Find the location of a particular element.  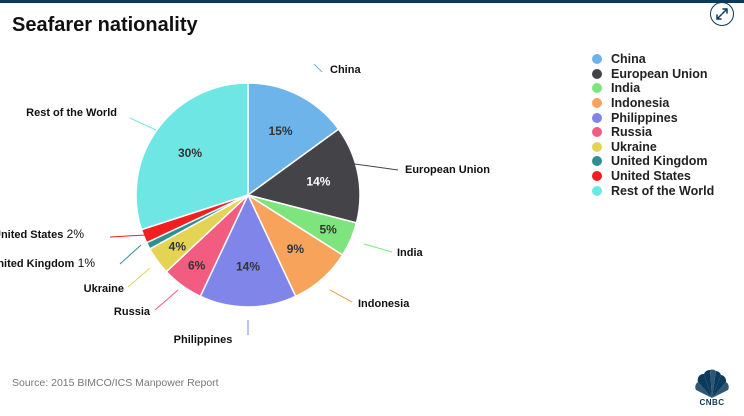

logo-text: CNBC is located at coordinates (712, 402).